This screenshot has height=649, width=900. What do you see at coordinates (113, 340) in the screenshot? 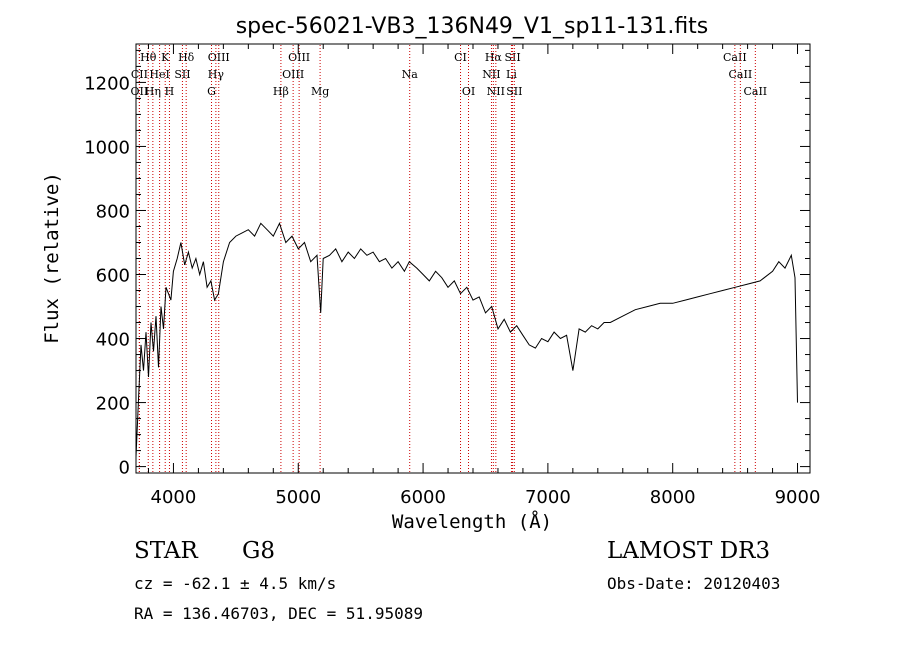
I see `y-tick-label: 400` at bounding box center [113, 340].